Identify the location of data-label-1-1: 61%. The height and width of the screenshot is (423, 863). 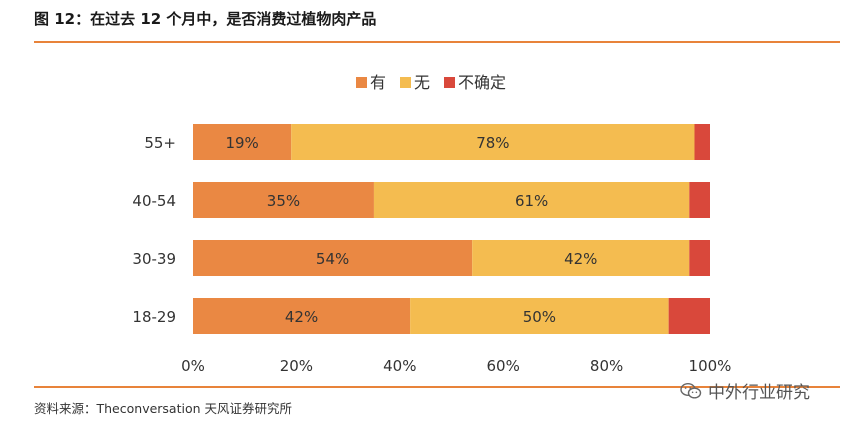
(531, 201).